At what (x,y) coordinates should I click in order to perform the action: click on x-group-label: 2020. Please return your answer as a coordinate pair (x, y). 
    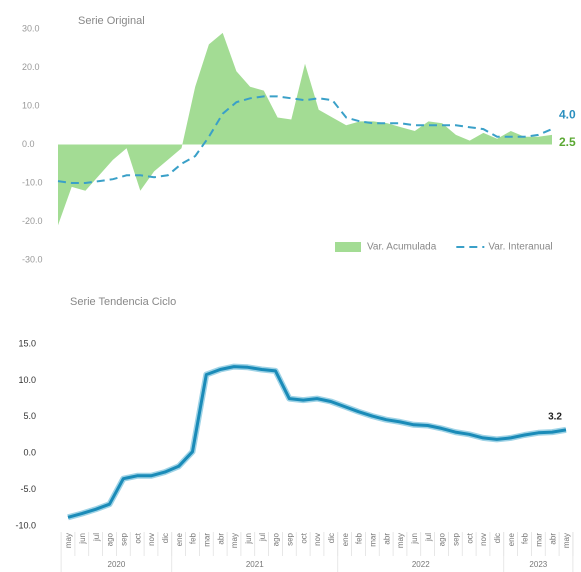
    Looking at the image, I should click on (117, 564).